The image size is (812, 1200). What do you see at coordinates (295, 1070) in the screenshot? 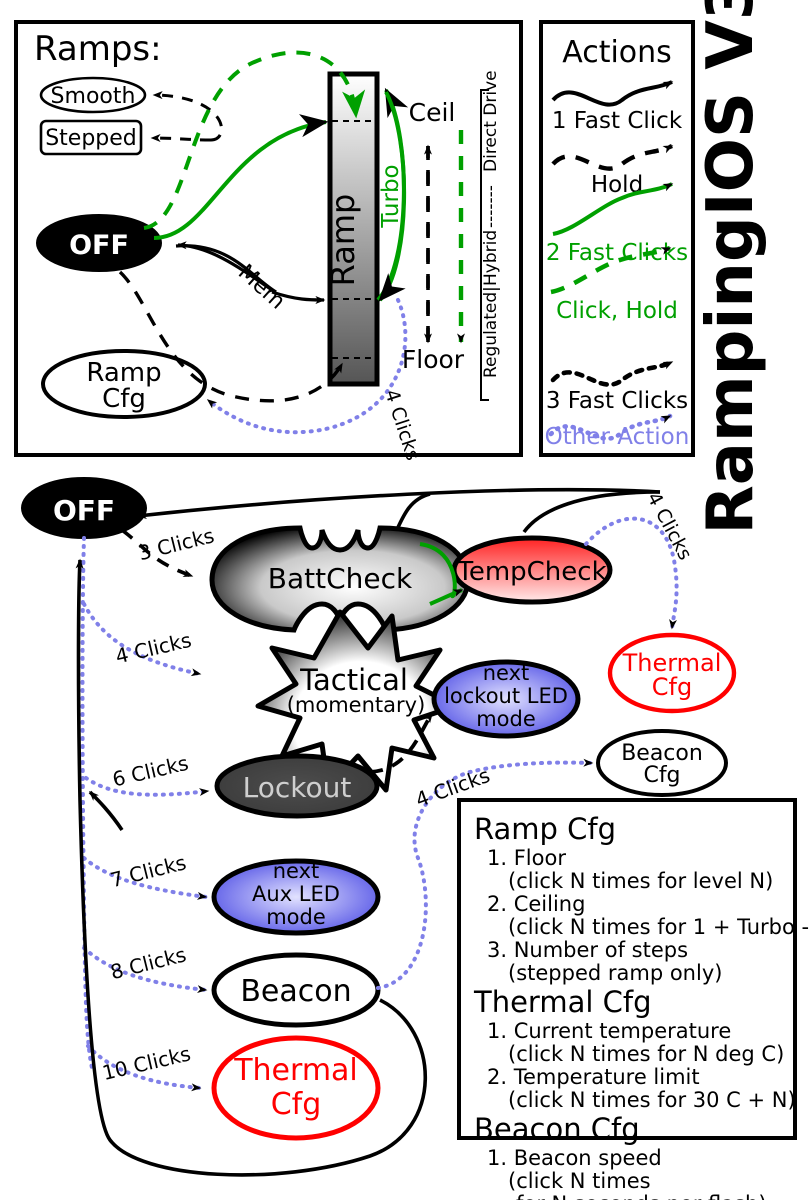
I see `node-thermal-cfg-bottom-line1: Thermal` at bounding box center [295, 1070].